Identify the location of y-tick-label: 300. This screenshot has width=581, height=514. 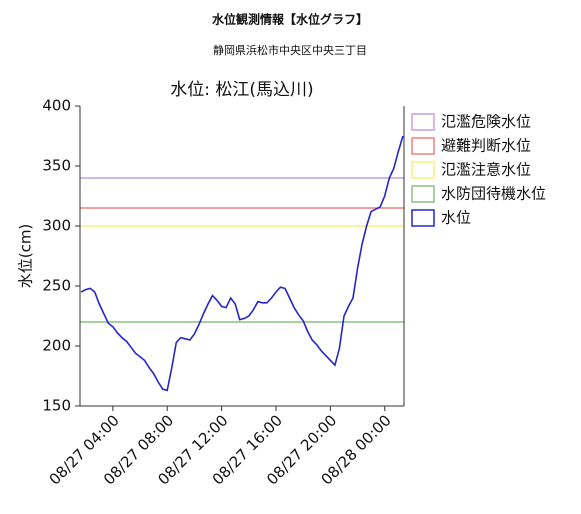
(56, 226).